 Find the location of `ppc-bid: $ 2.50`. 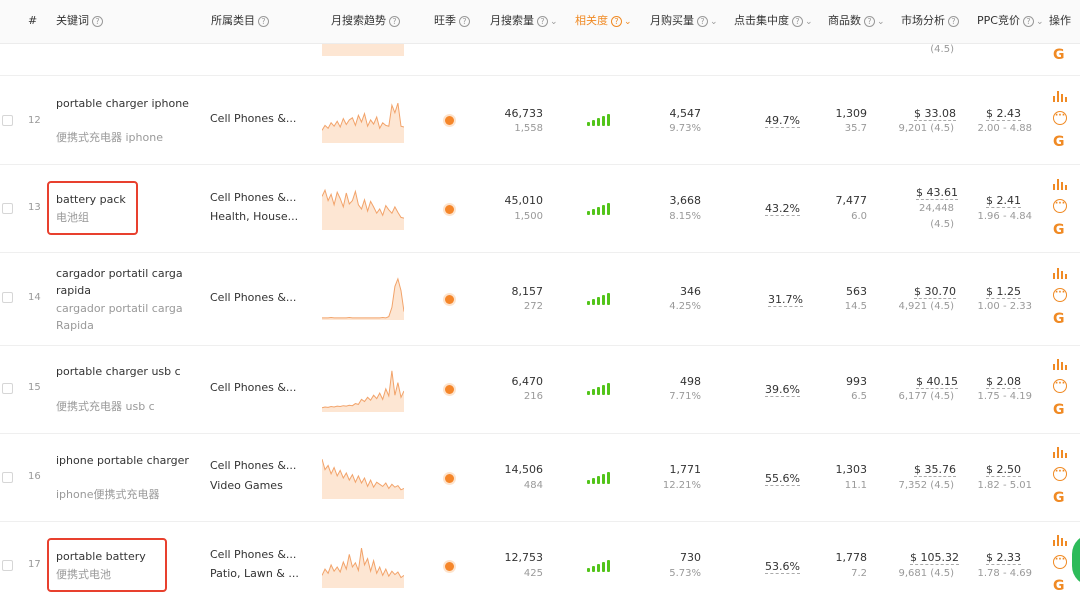

ppc-bid: $ 2.50 is located at coordinates (1003, 470).